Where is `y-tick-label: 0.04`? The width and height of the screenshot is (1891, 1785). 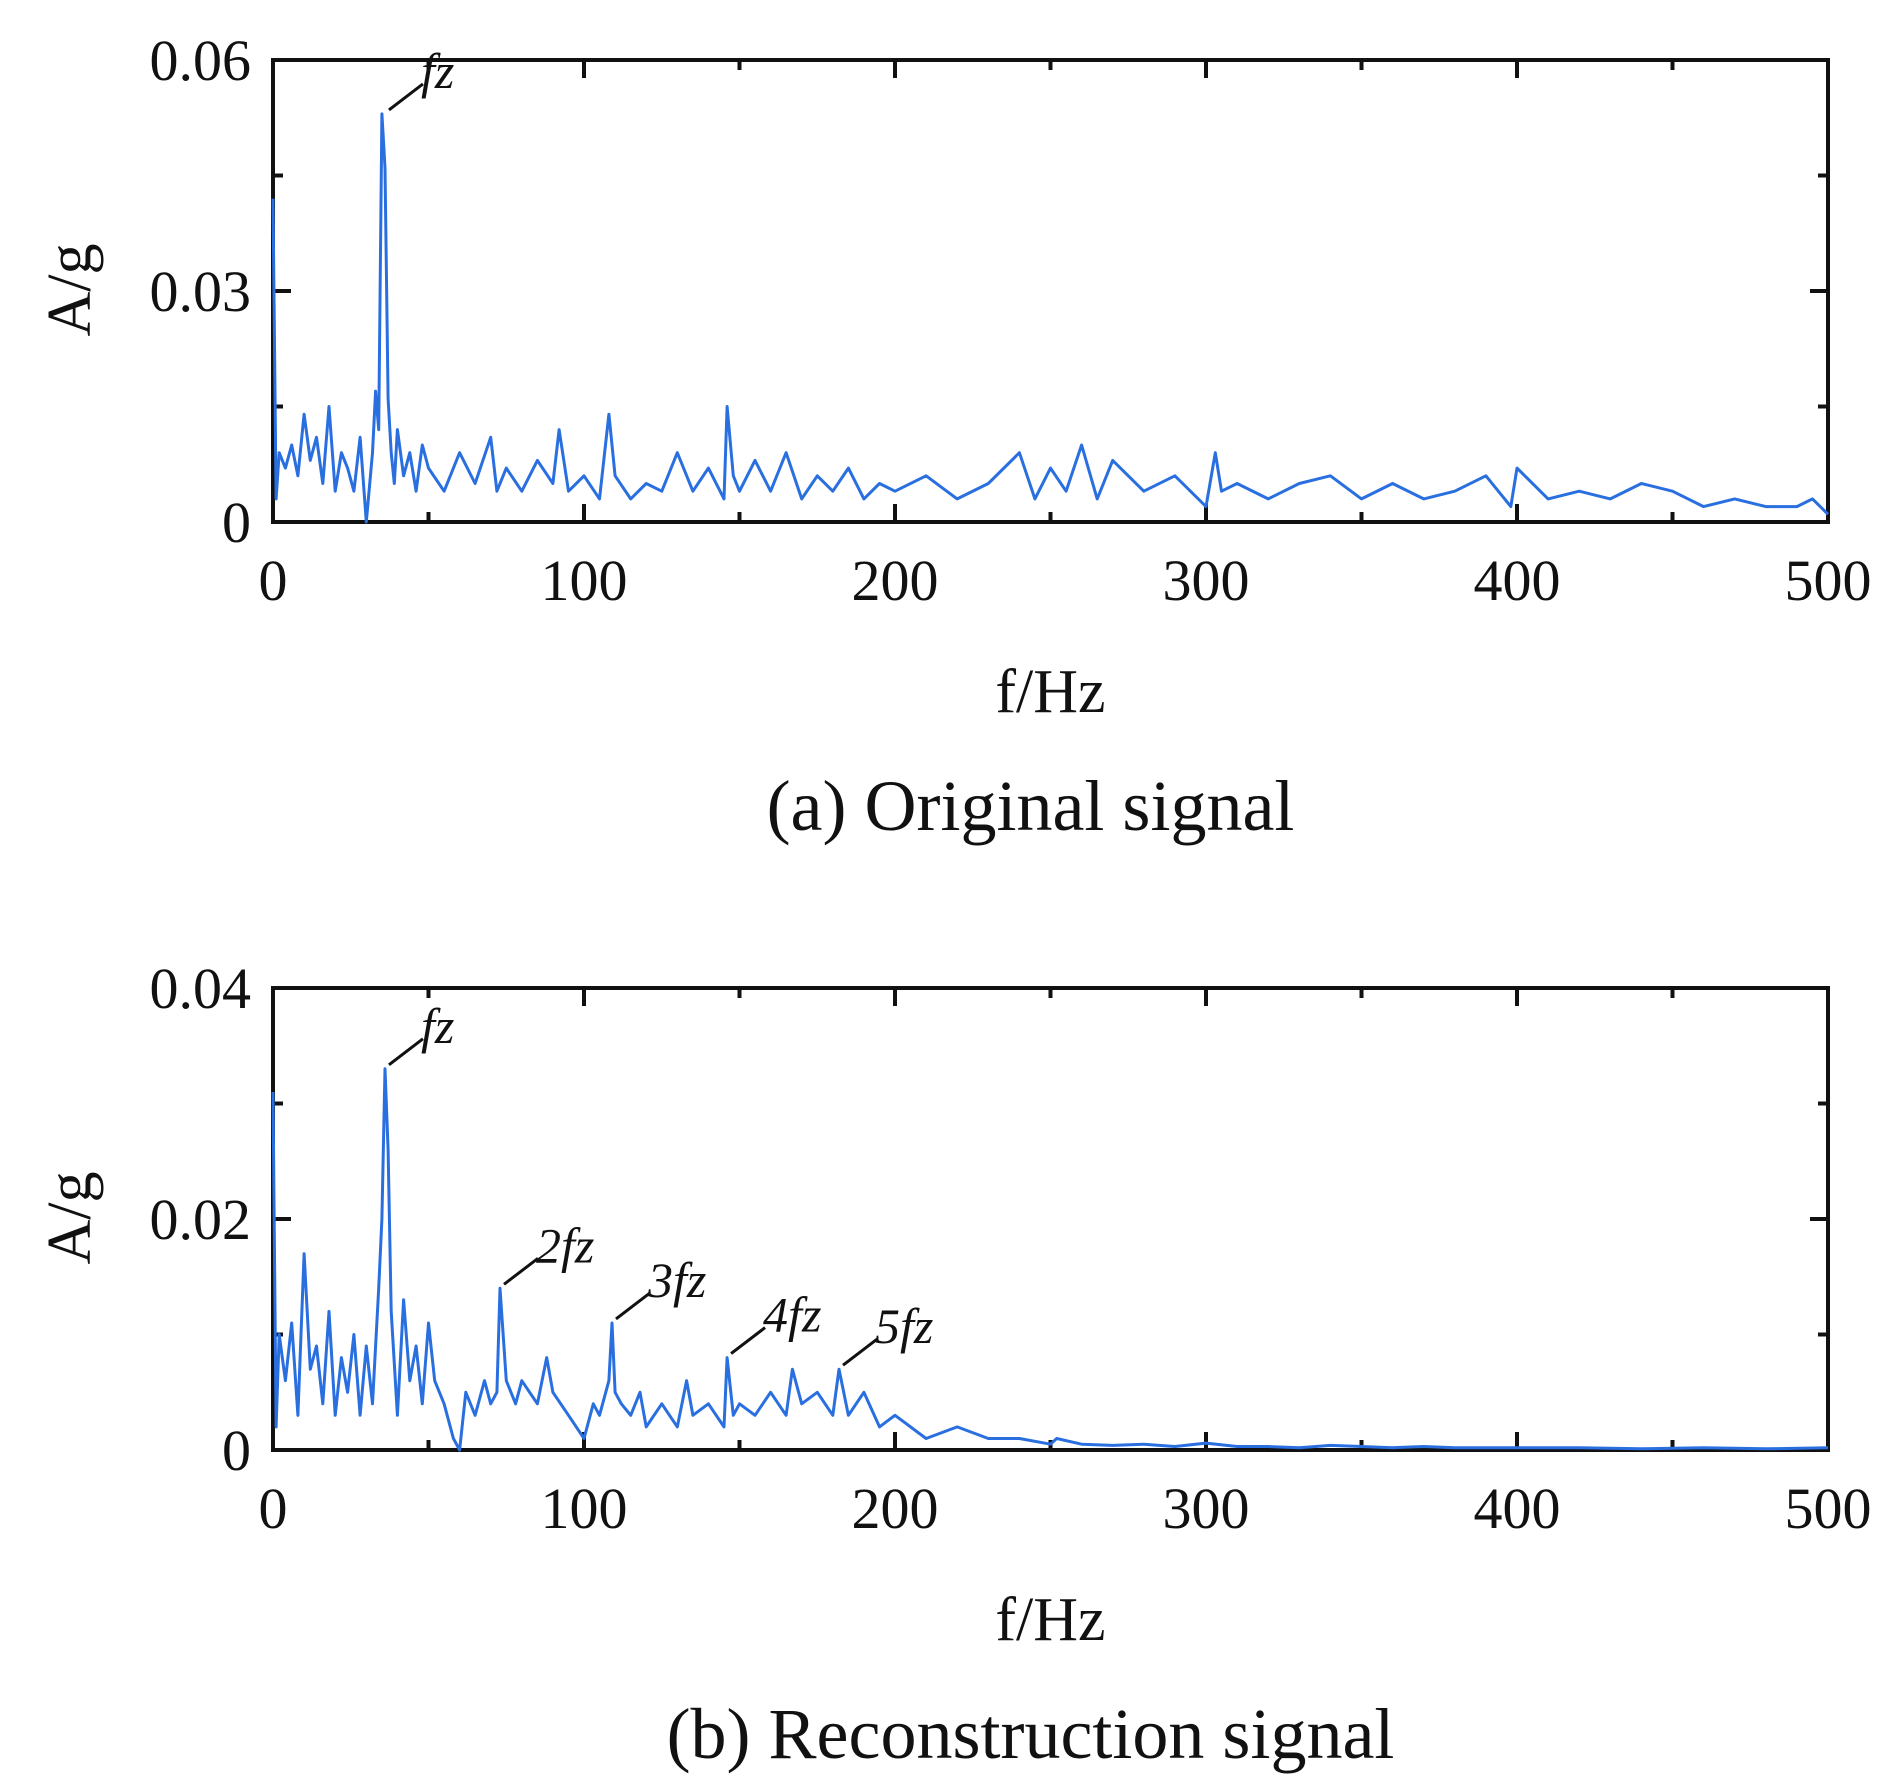
y-tick-label: 0.04 is located at coordinates (201, 988).